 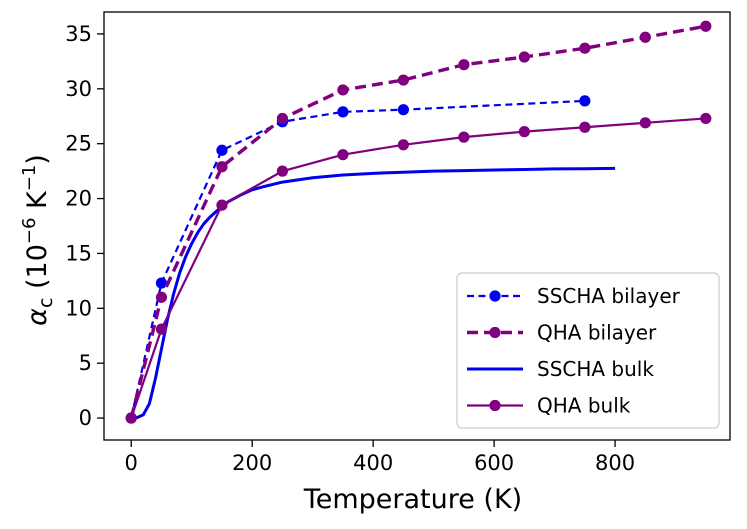 I want to click on legend-label-qha-bulk: QHA bulk, so click(x=584, y=406).